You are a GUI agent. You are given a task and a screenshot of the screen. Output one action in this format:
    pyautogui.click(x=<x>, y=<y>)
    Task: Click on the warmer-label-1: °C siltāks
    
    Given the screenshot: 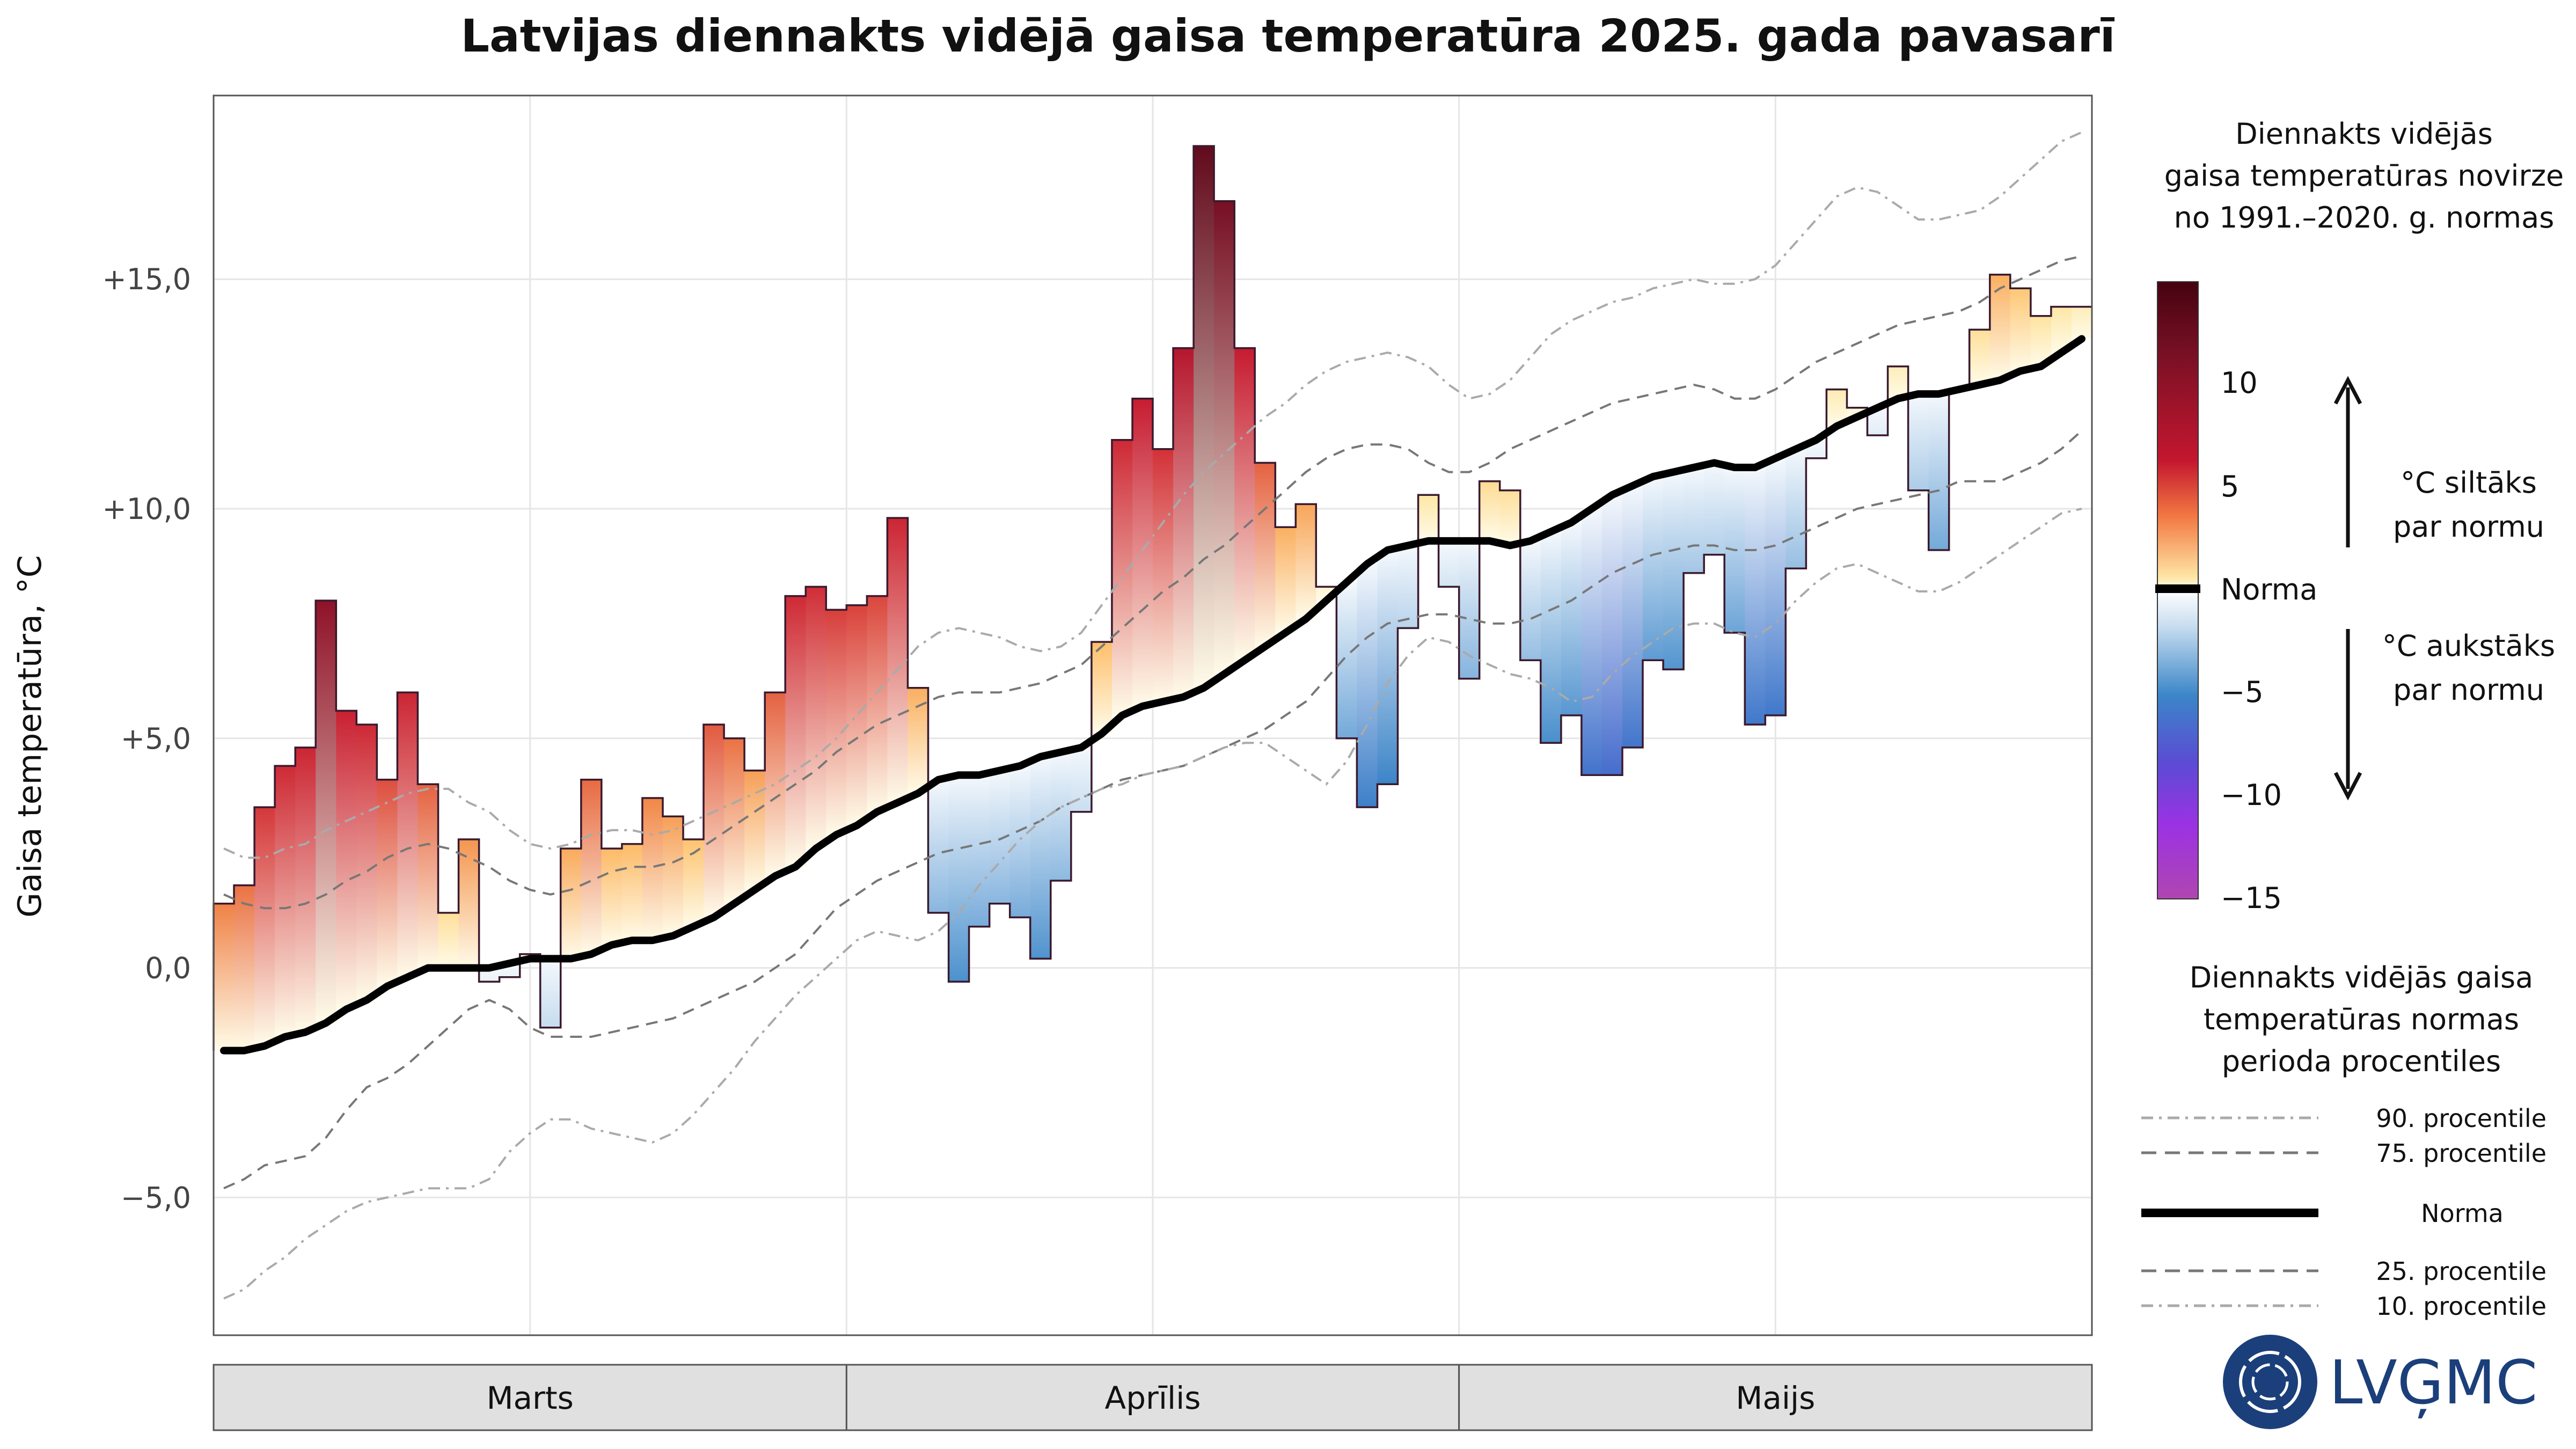 What is the action you would take?
    pyautogui.click(x=2469, y=483)
    